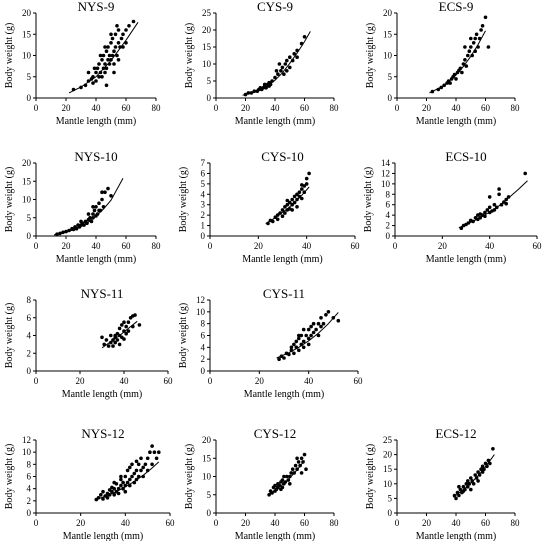 The image size is (550, 541). What do you see at coordinates (27, 163) in the screenshot?
I see `y-tick-label: 20` at bounding box center [27, 163].